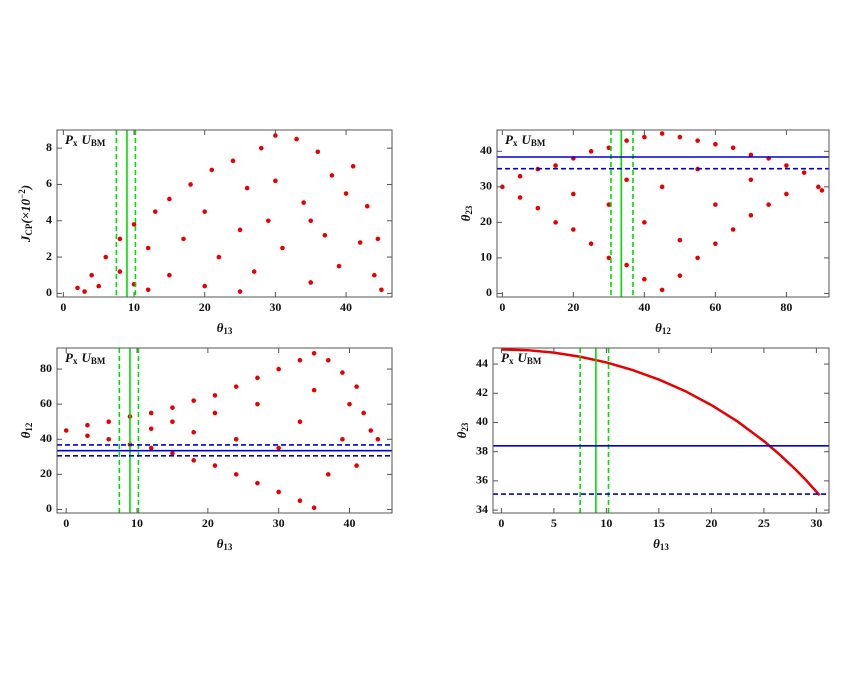  I want to click on y-tick-label: 36, so click(482, 480).